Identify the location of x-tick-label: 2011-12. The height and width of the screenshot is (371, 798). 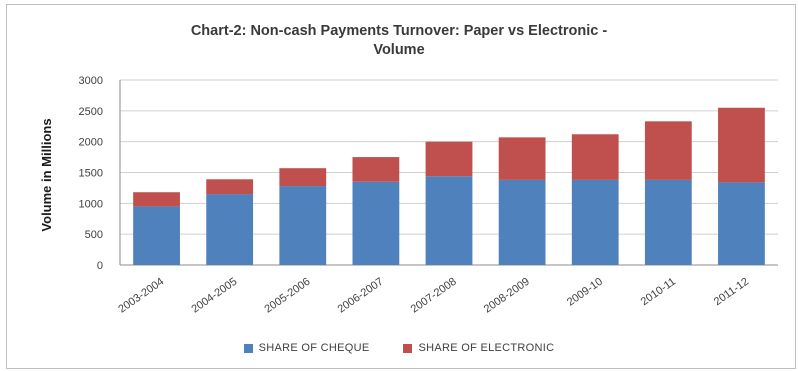
(731, 292).